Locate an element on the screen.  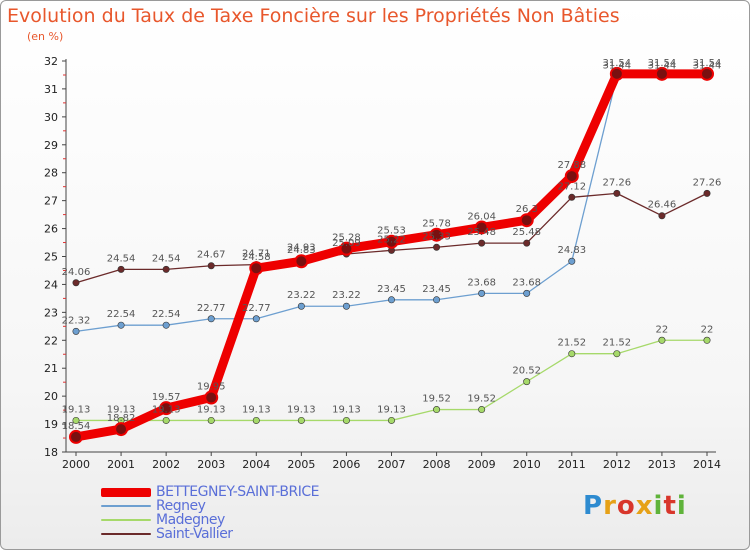
data-label: 20.52 is located at coordinates (526, 371).